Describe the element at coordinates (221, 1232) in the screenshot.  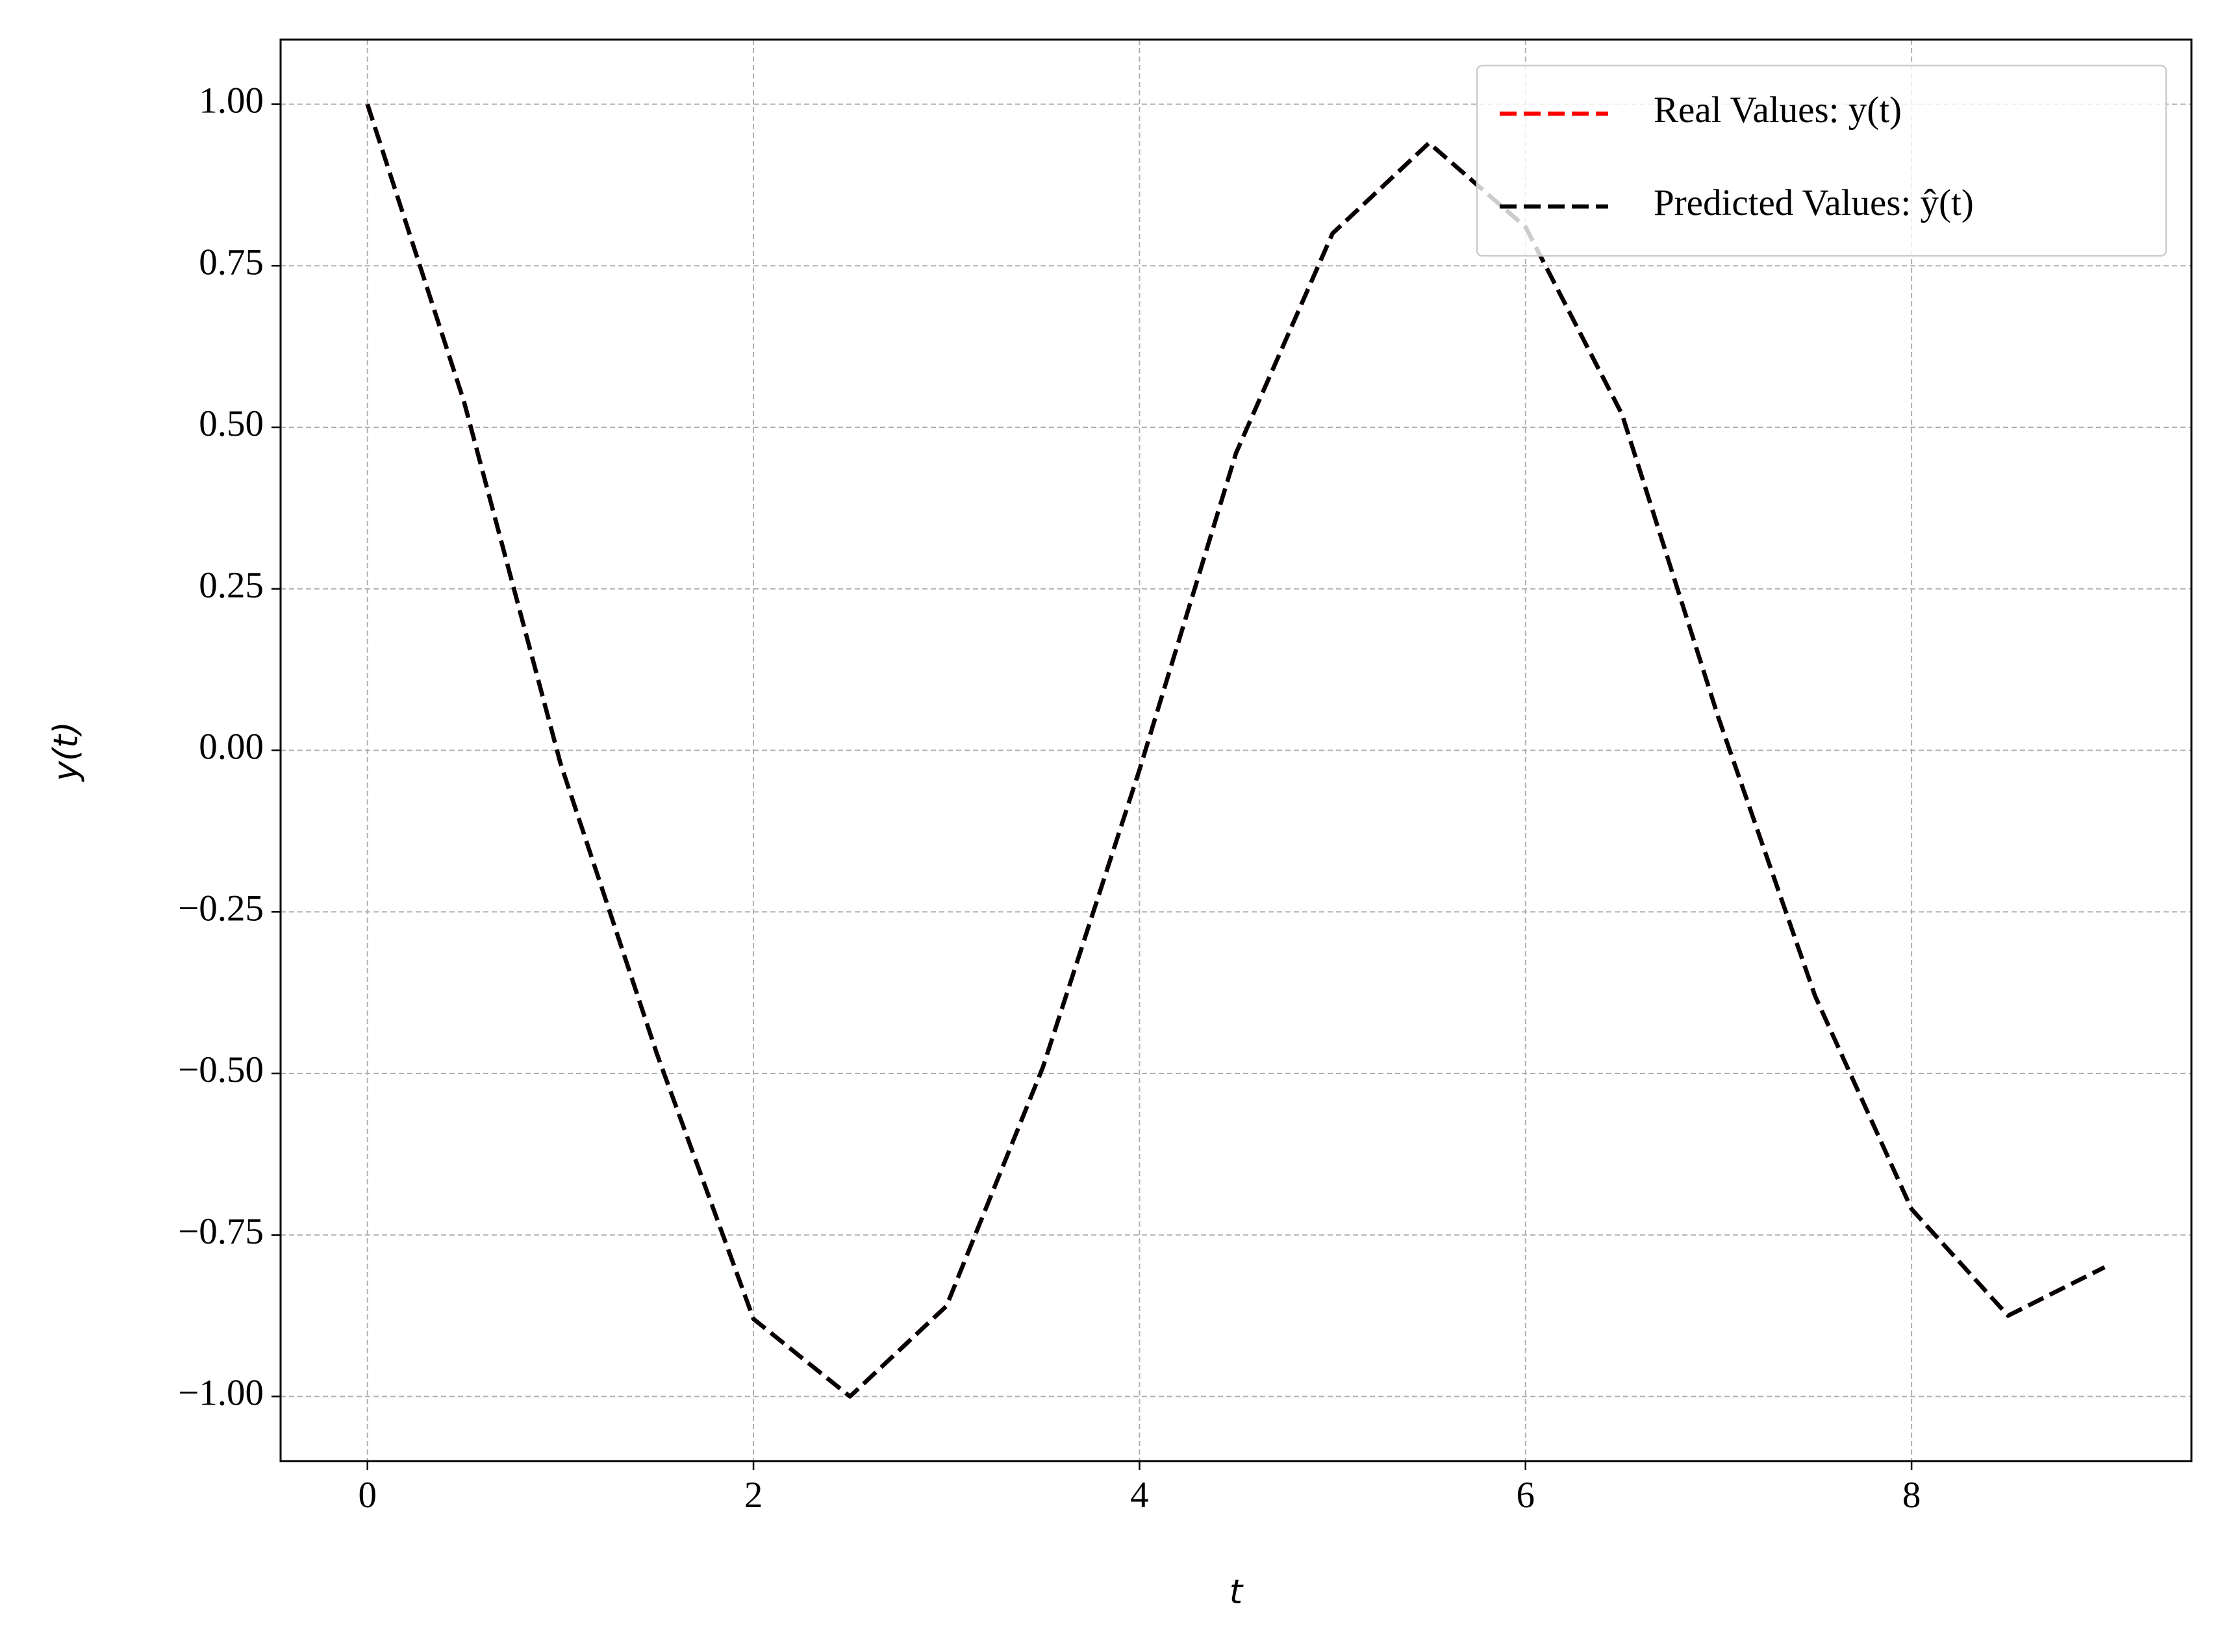
I see `y-tick-label: −0.75` at that location.